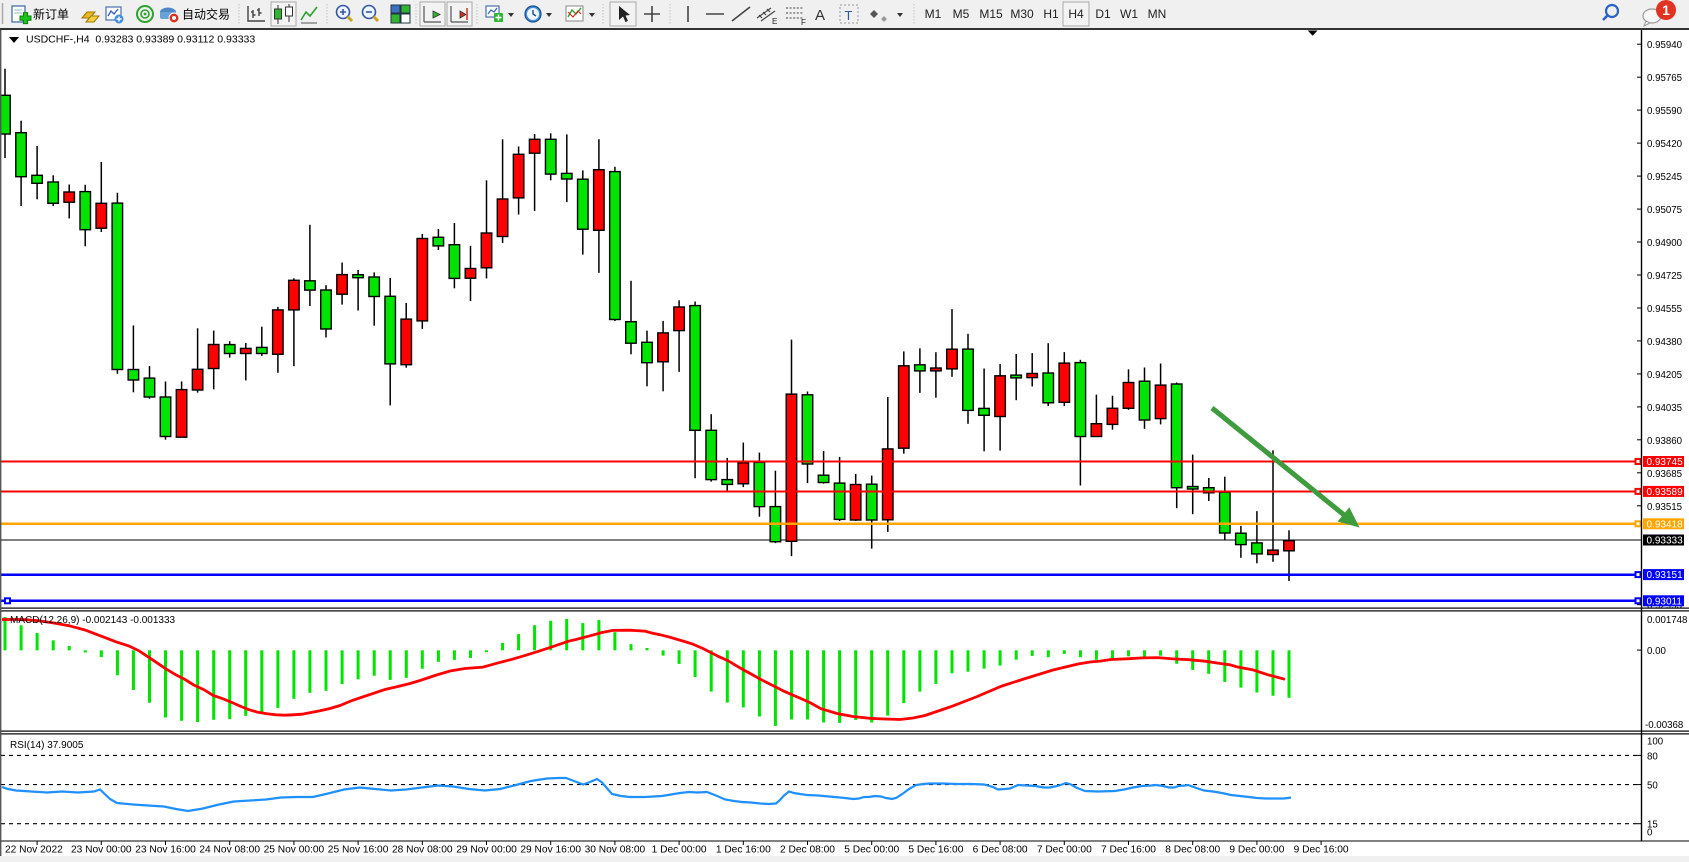 The image size is (1689, 862). I want to click on svg-text: 0.93860, so click(1665, 441).